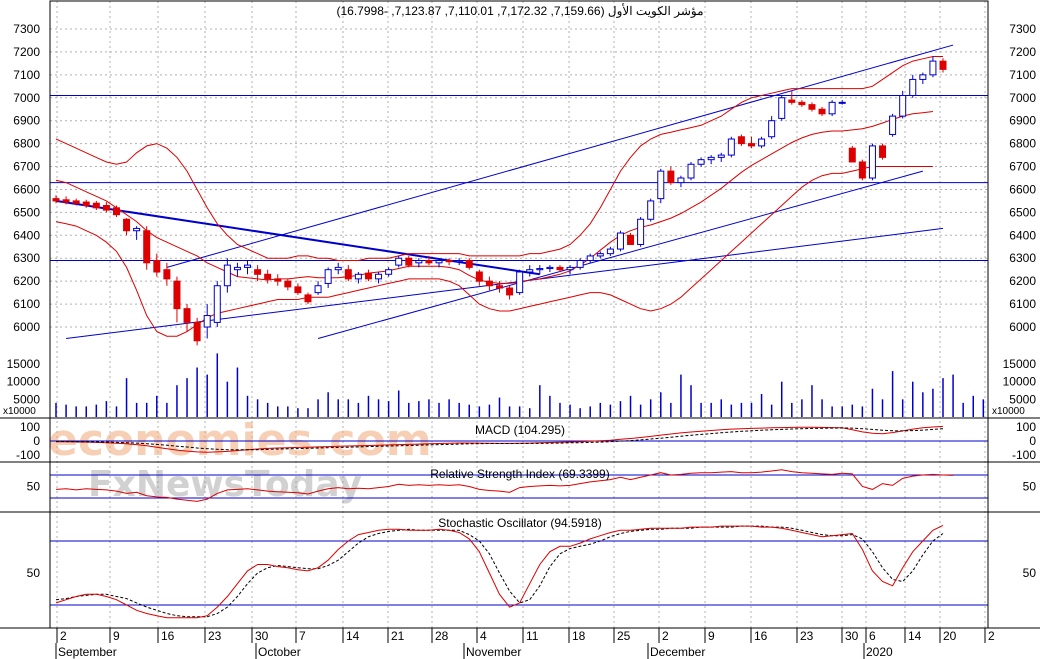 The height and width of the screenshot is (659, 1040). Describe the element at coordinates (240, 460) in the screenshot. I see `watermark: economies.com FxNewsToday` at that location.